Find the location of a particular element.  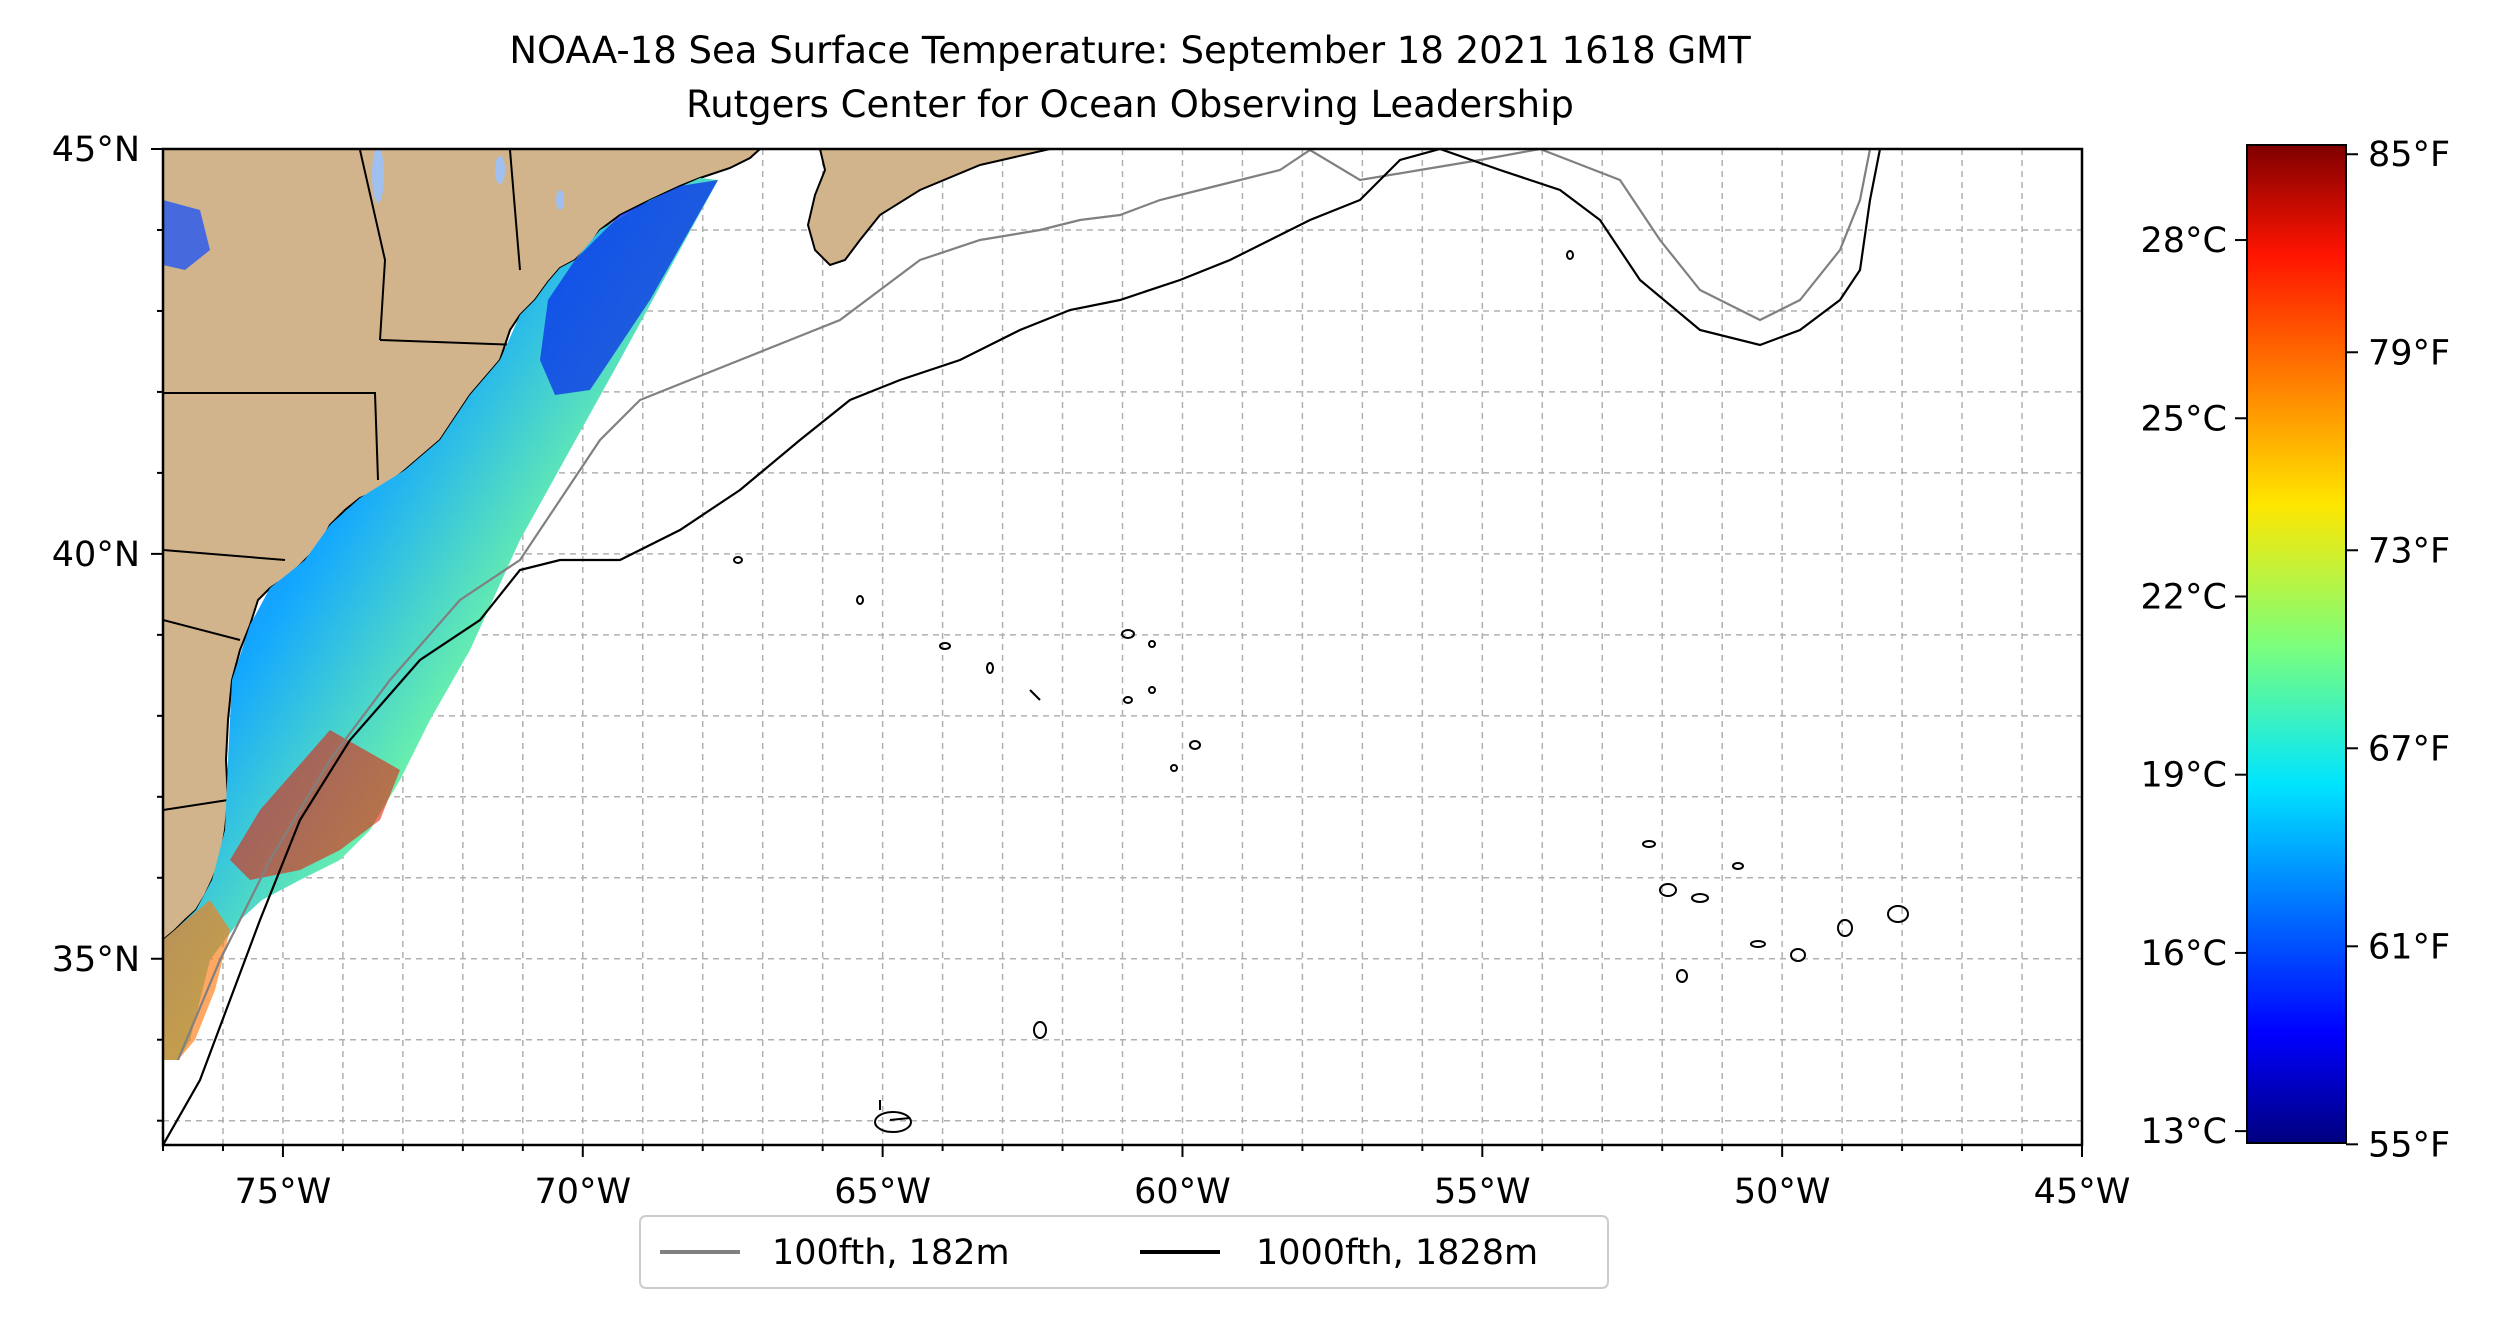

latitude-axis: 45°N 40°N 35°N is located at coordinates (107, 626).